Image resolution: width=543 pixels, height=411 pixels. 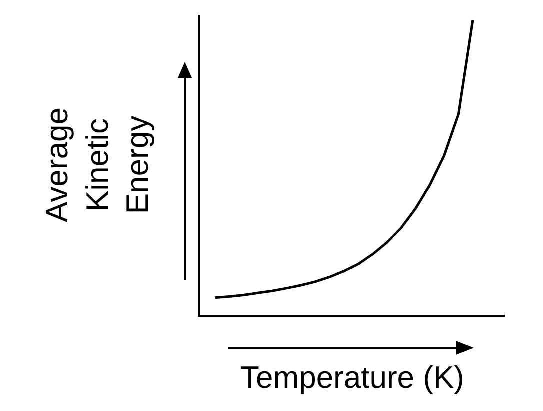 I want to click on x-axis-title: Temperature (K), so click(x=352, y=378).